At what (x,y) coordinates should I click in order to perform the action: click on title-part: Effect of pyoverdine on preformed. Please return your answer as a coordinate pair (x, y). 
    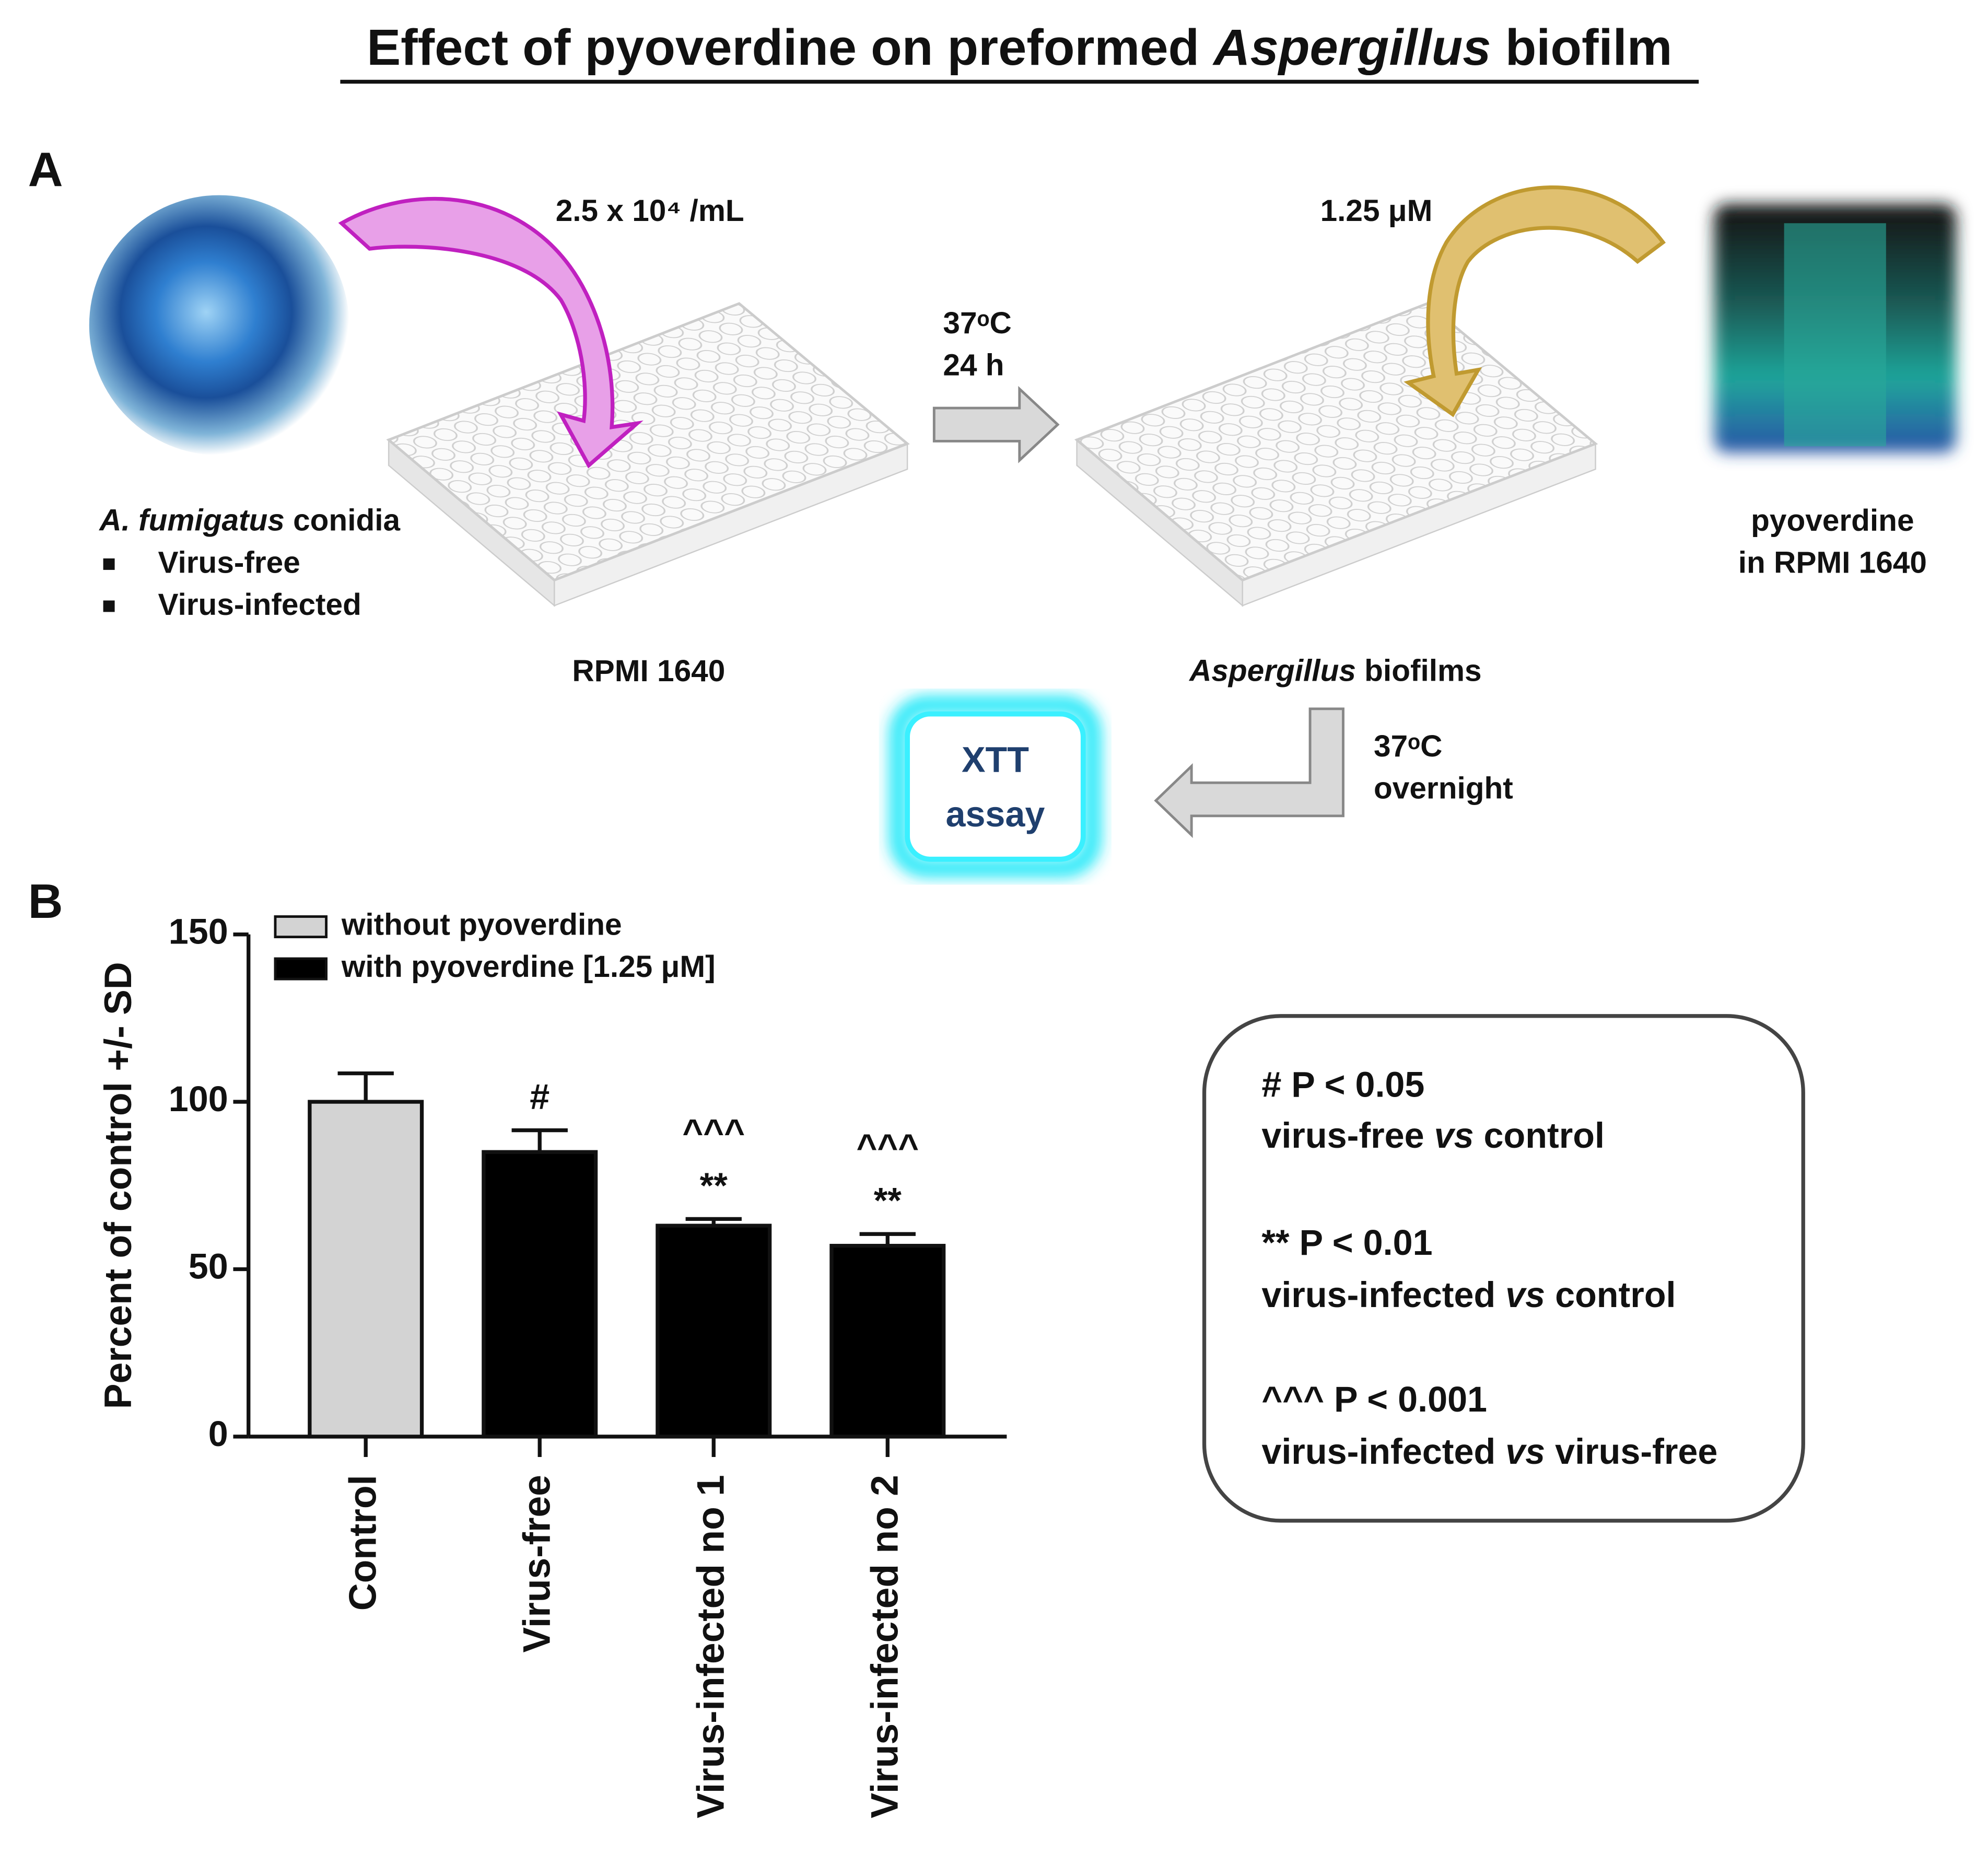
    Looking at the image, I should click on (790, 47).